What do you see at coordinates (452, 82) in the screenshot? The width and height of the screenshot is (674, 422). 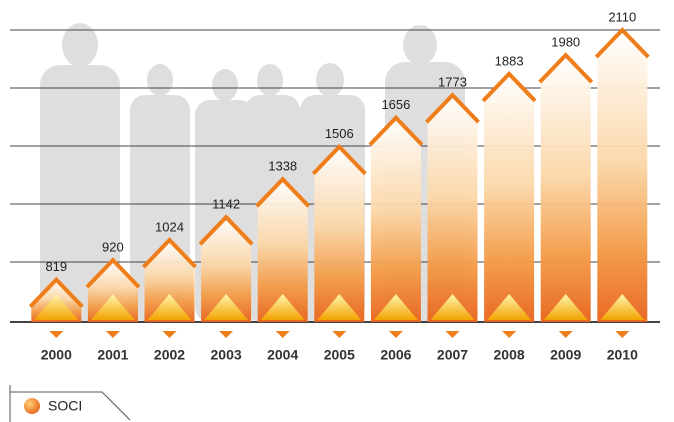 I see `value-label: 1773` at bounding box center [452, 82].